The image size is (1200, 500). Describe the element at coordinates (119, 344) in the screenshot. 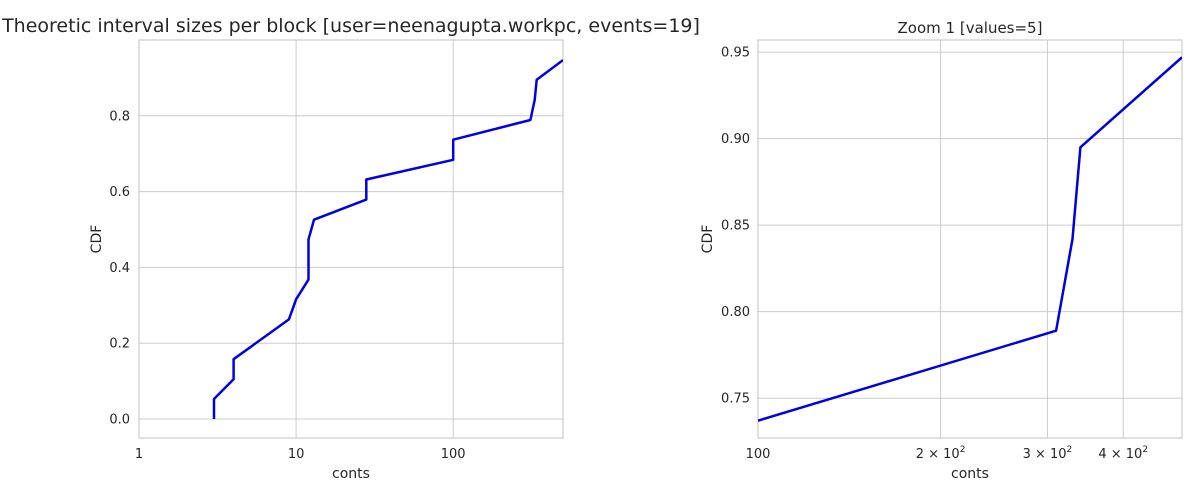

I see `y-tick-label: 0.2` at that location.